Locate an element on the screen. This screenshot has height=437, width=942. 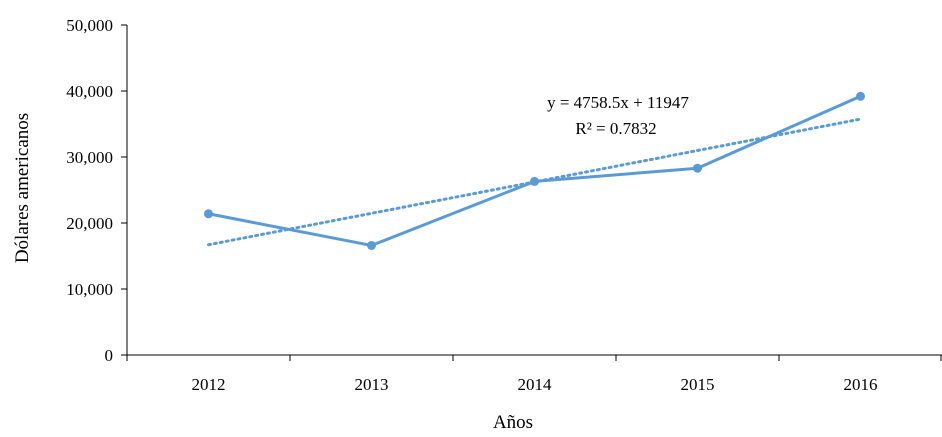
x-tick-label: 2015 is located at coordinates (698, 384).